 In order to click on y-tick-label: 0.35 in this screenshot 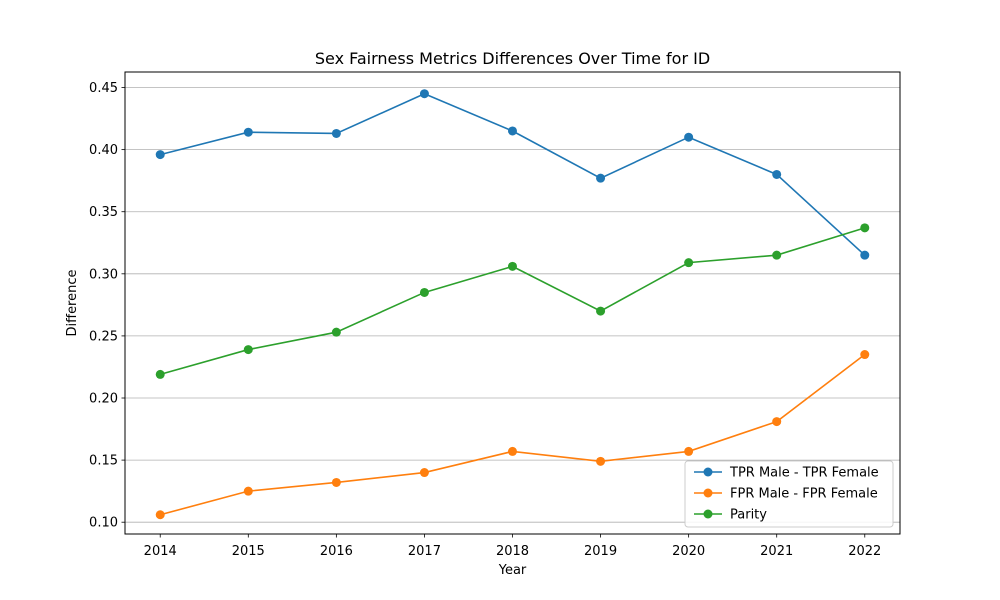, I will do `click(103, 212)`.